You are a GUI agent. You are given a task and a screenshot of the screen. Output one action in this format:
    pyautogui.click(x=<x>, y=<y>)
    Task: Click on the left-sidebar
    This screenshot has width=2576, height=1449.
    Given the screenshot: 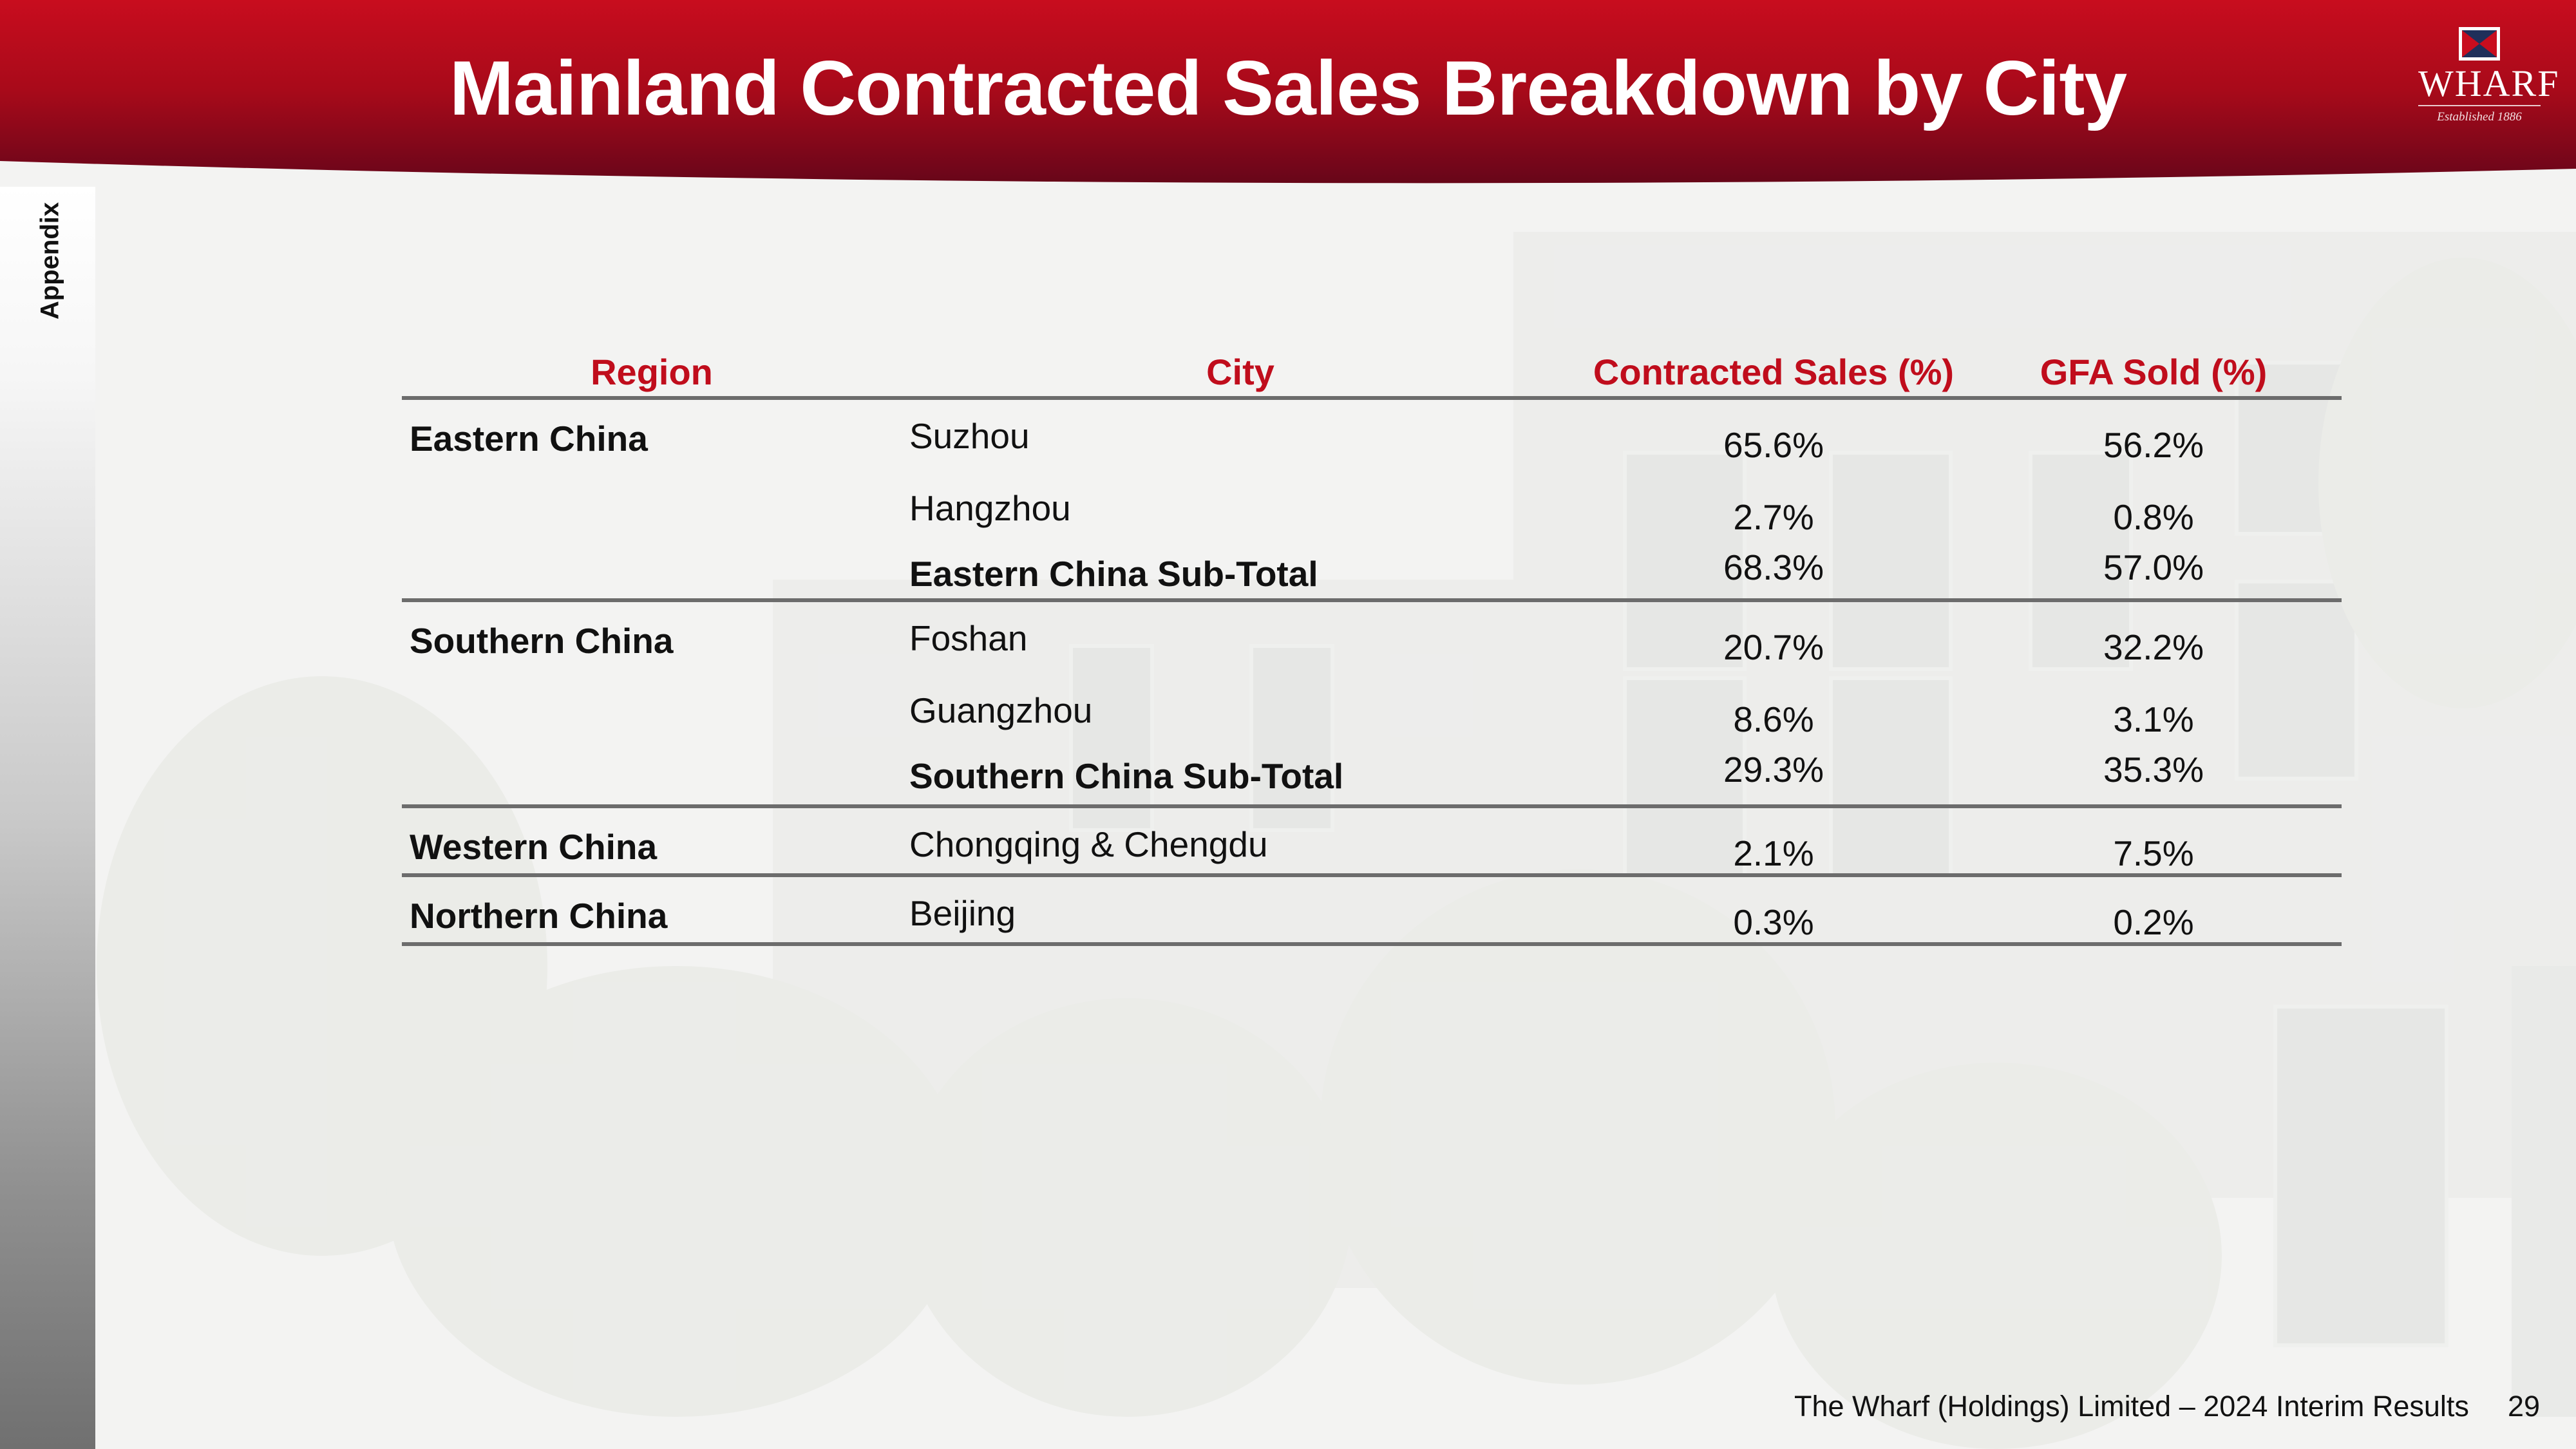 What is the action you would take?
    pyautogui.click(x=48, y=818)
    